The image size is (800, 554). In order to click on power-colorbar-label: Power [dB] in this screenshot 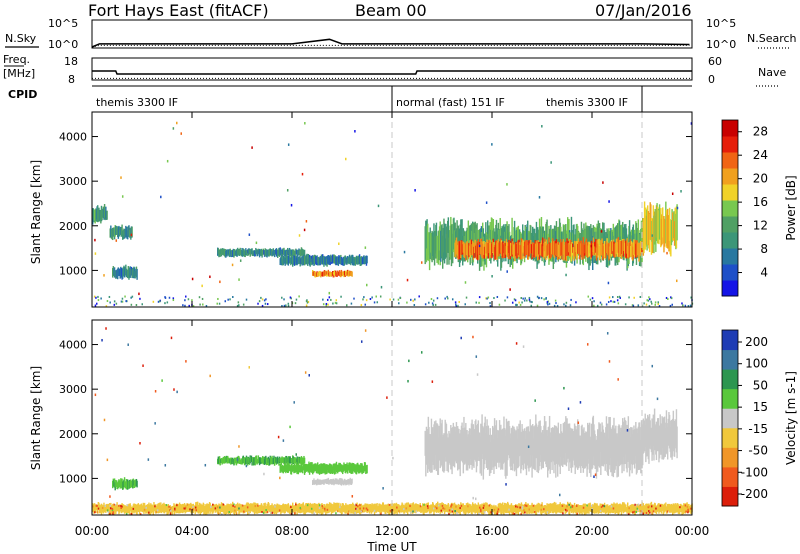, I will do `click(791, 207)`.